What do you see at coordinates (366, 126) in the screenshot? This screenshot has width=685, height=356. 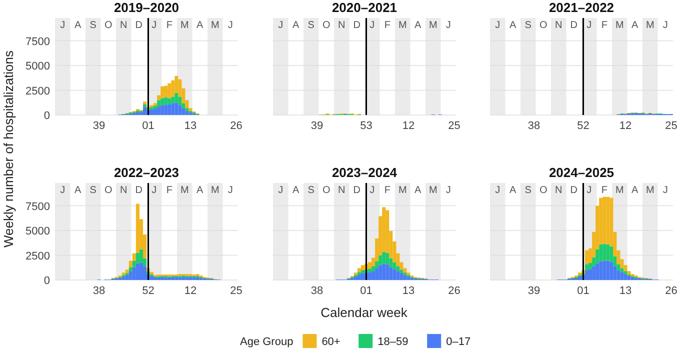 I see `x-tick-label: 53` at bounding box center [366, 126].